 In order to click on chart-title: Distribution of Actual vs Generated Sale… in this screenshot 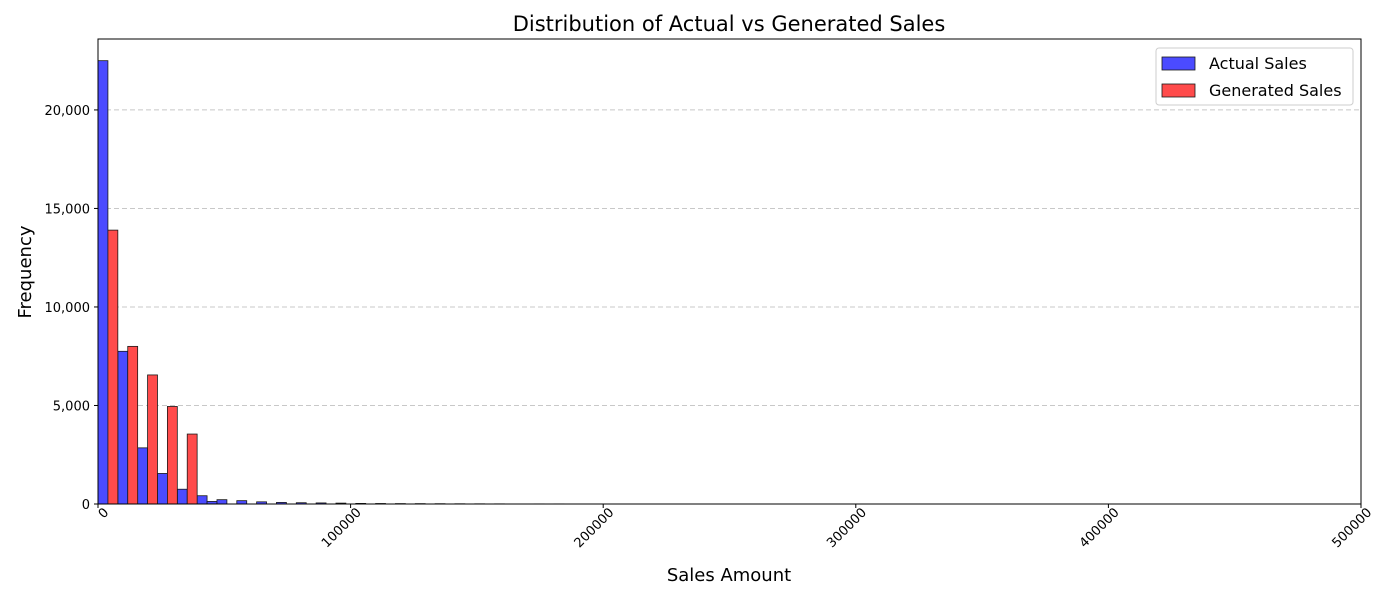, I will do `click(729, 24)`.